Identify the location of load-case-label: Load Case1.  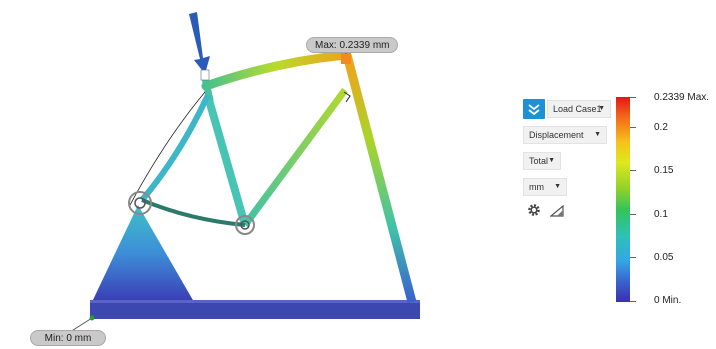
(577, 109).